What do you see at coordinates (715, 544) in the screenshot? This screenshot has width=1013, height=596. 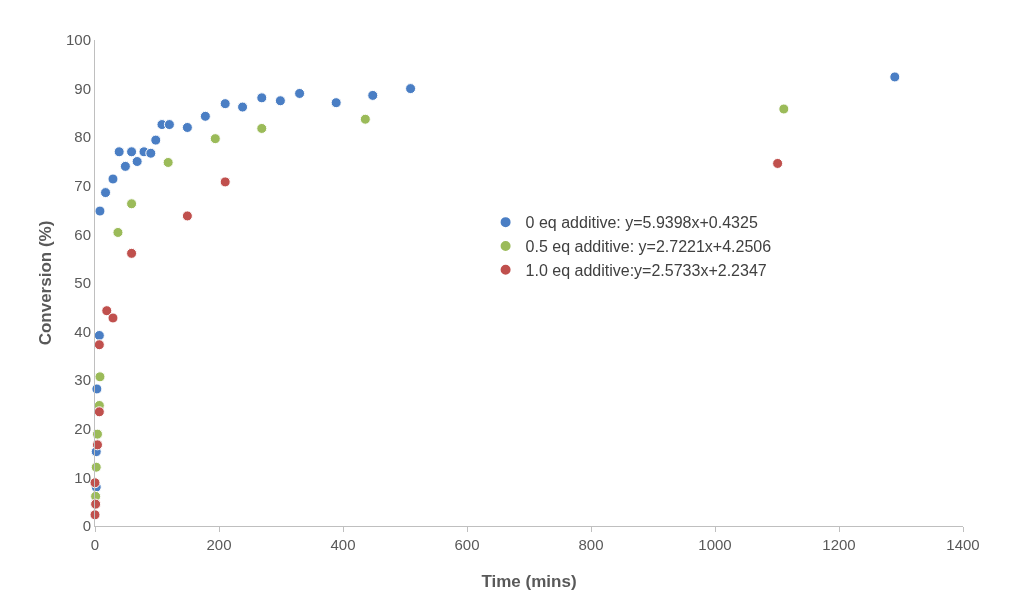 I see `x-tick-label: 1000` at bounding box center [715, 544].